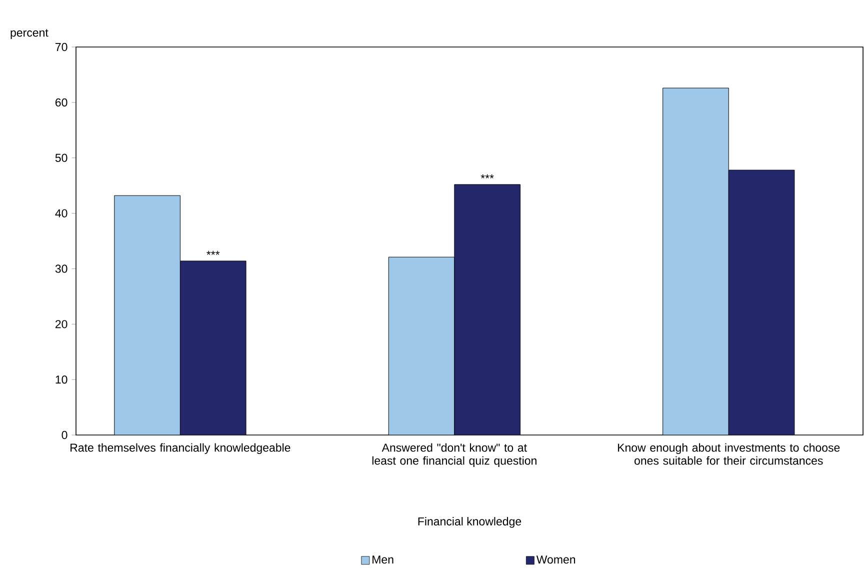 The width and height of the screenshot is (864, 572). I want to click on y-tick-label: 50, so click(61, 158).